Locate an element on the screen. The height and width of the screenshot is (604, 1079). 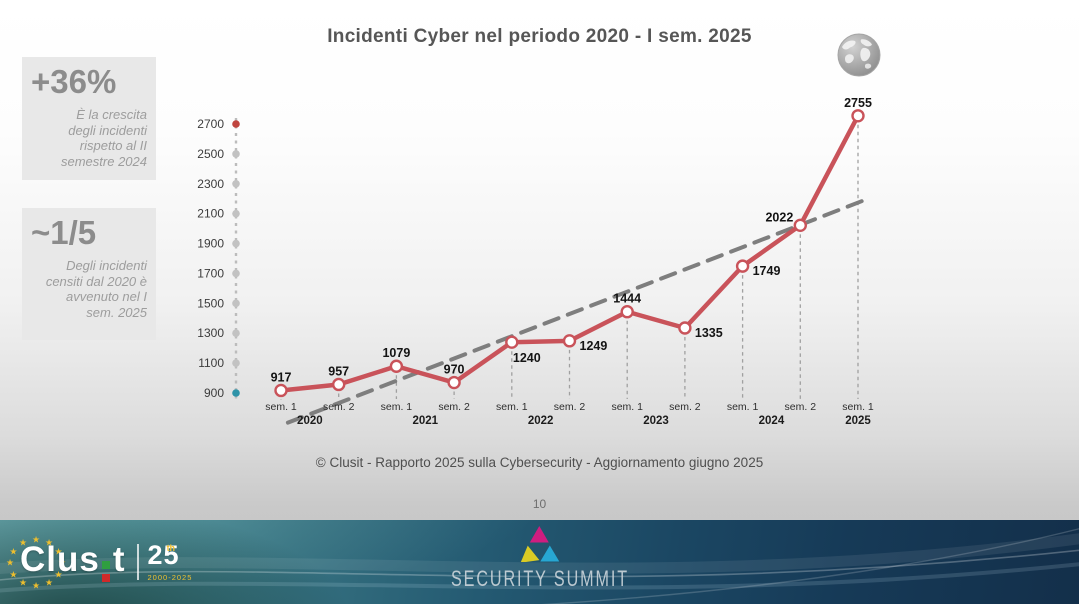
svg-text: 2023 is located at coordinates (656, 421).